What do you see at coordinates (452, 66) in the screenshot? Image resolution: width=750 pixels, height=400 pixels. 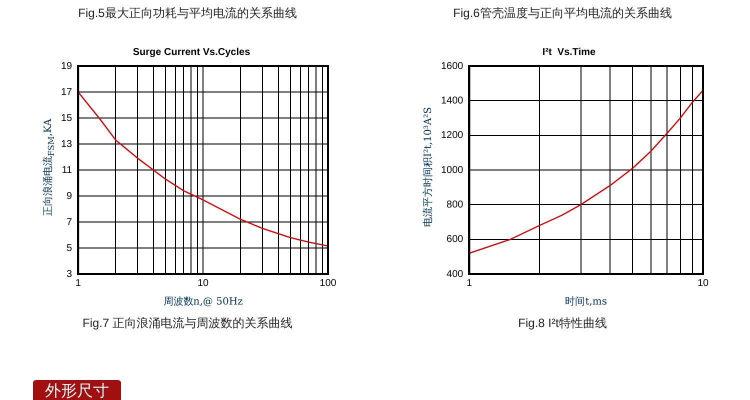 I see `y-tick-label: 1600` at bounding box center [452, 66].